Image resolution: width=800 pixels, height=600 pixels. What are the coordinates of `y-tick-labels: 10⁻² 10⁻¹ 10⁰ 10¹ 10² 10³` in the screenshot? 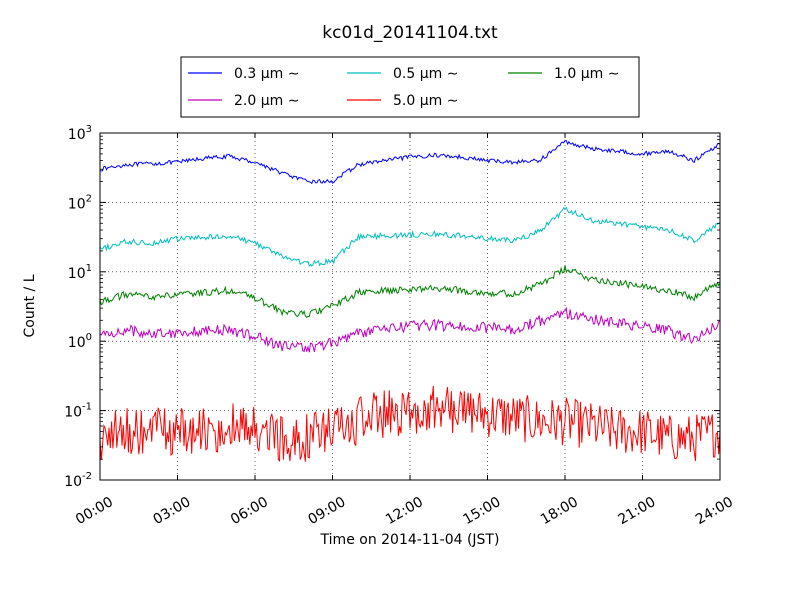 It's located at (78, 307).